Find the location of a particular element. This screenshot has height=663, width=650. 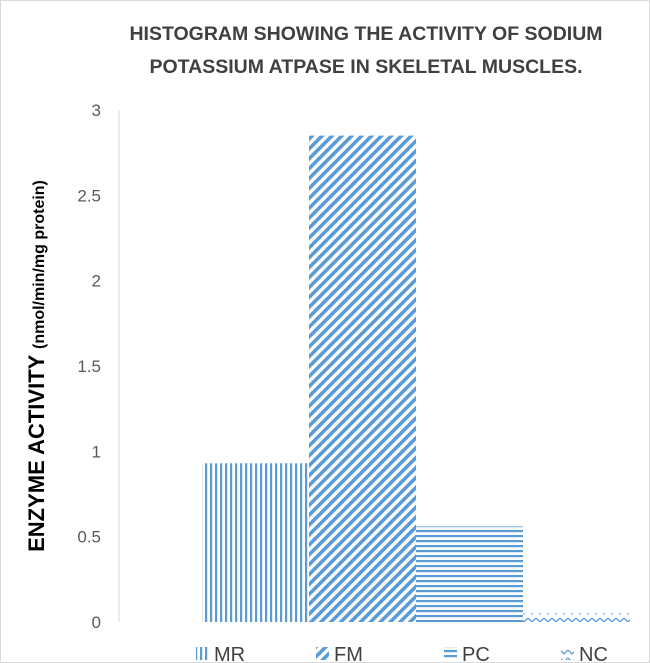

legend-label-fm: FM is located at coordinates (348, 653).